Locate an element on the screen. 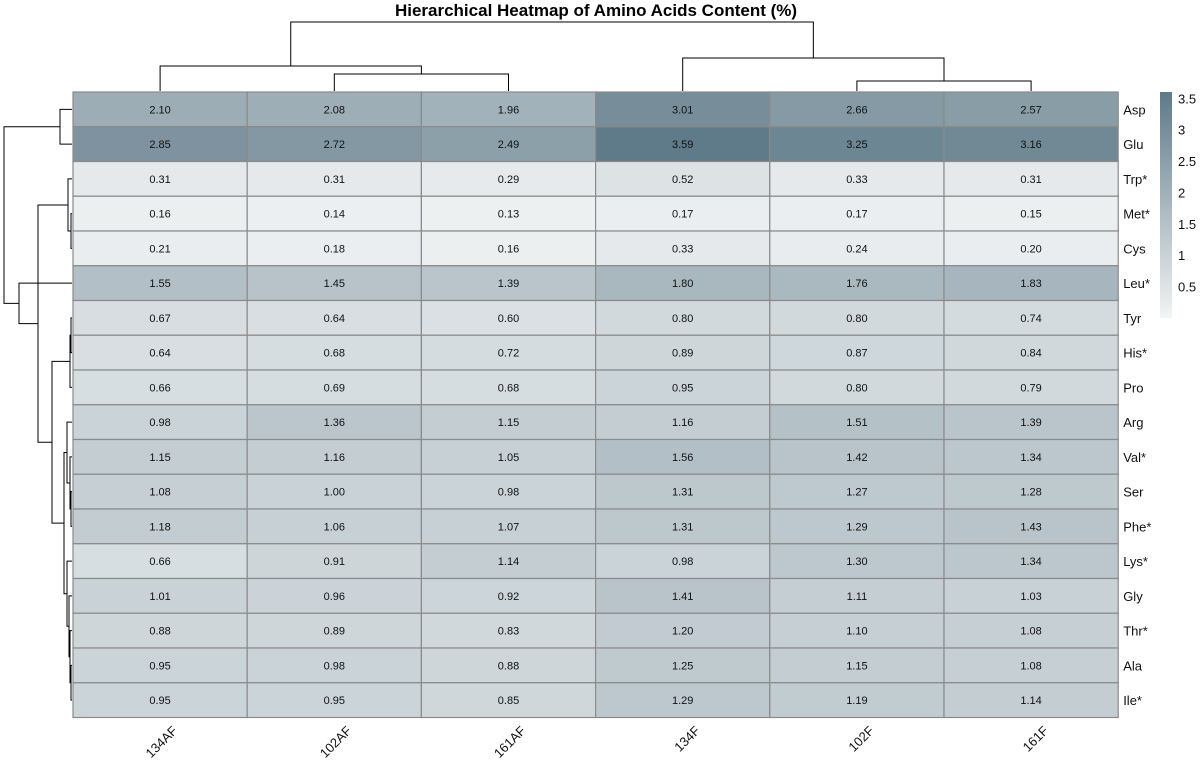  cell-value-label: 0.92 is located at coordinates (508, 597).